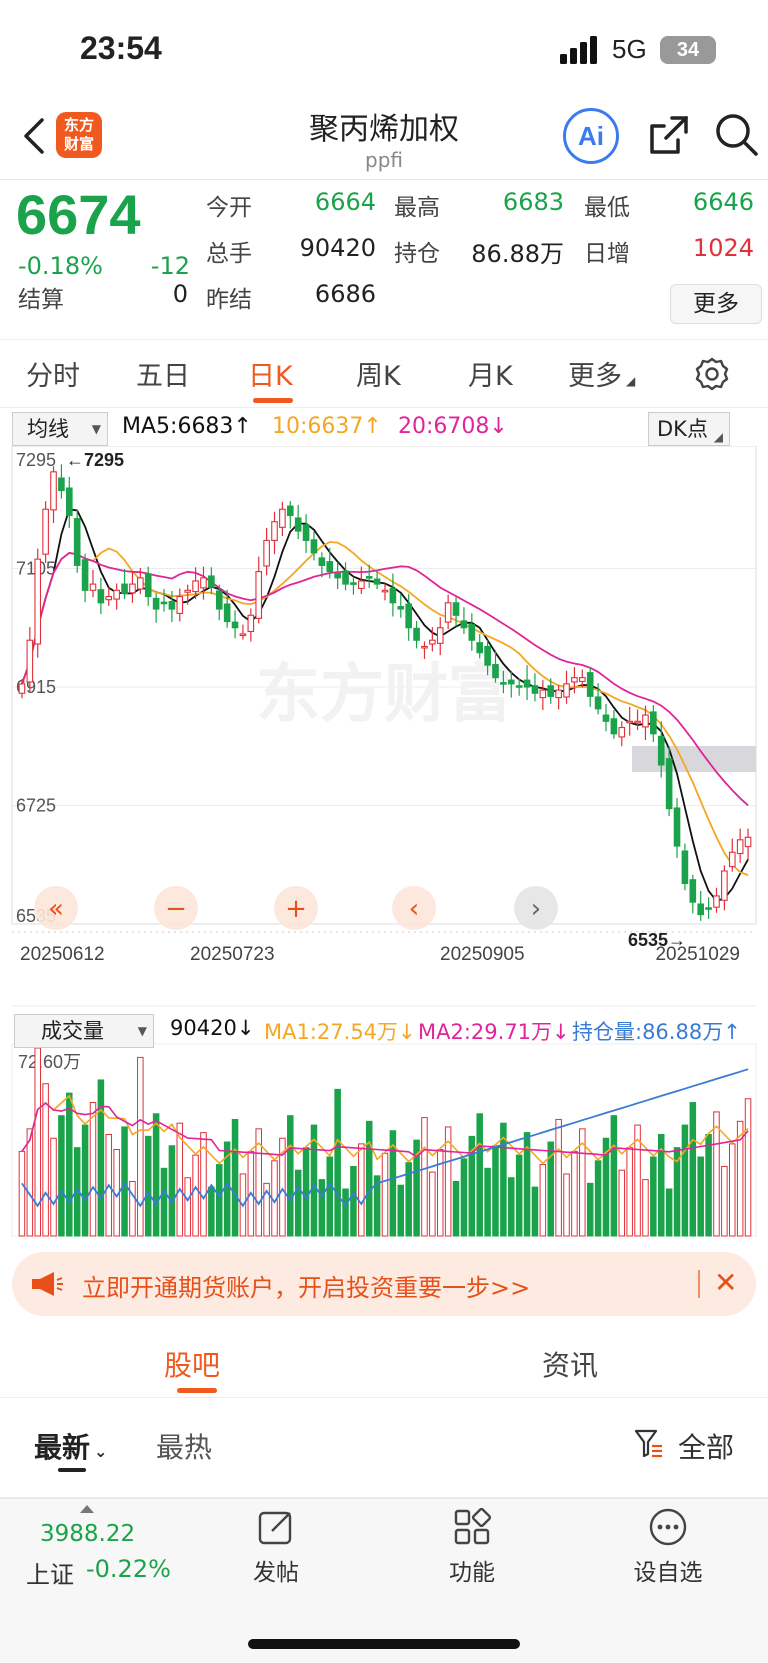 The width and height of the screenshot is (768, 1663). I want to click on ma20-value: 20:6708, so click(444, 426).